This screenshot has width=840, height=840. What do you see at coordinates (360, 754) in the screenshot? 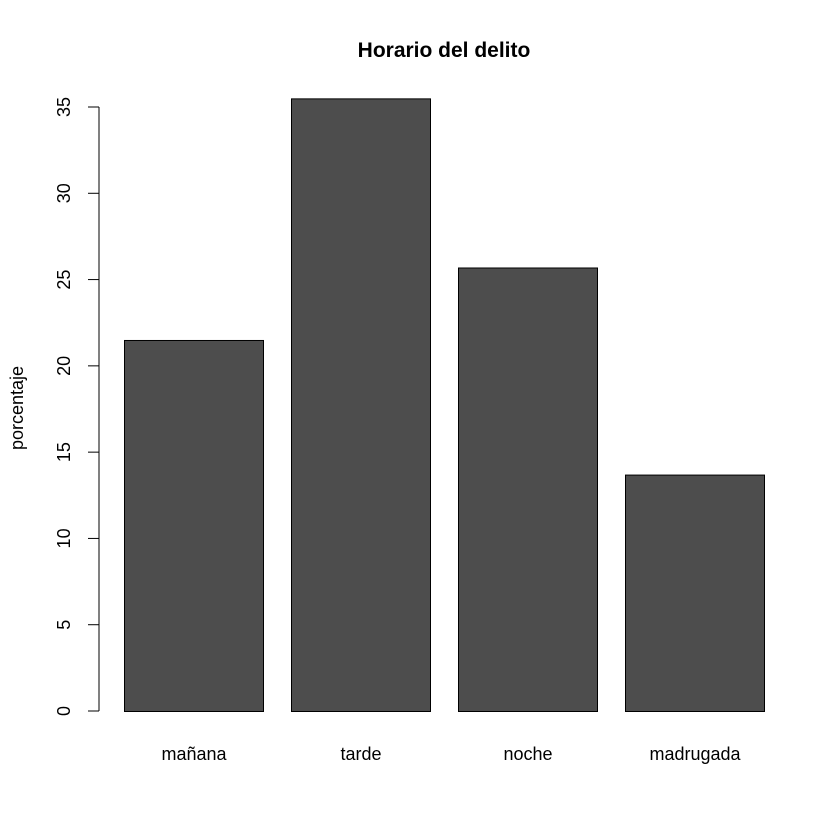
I see `x-tick-label: tarde` at bounding box center [360, 754].